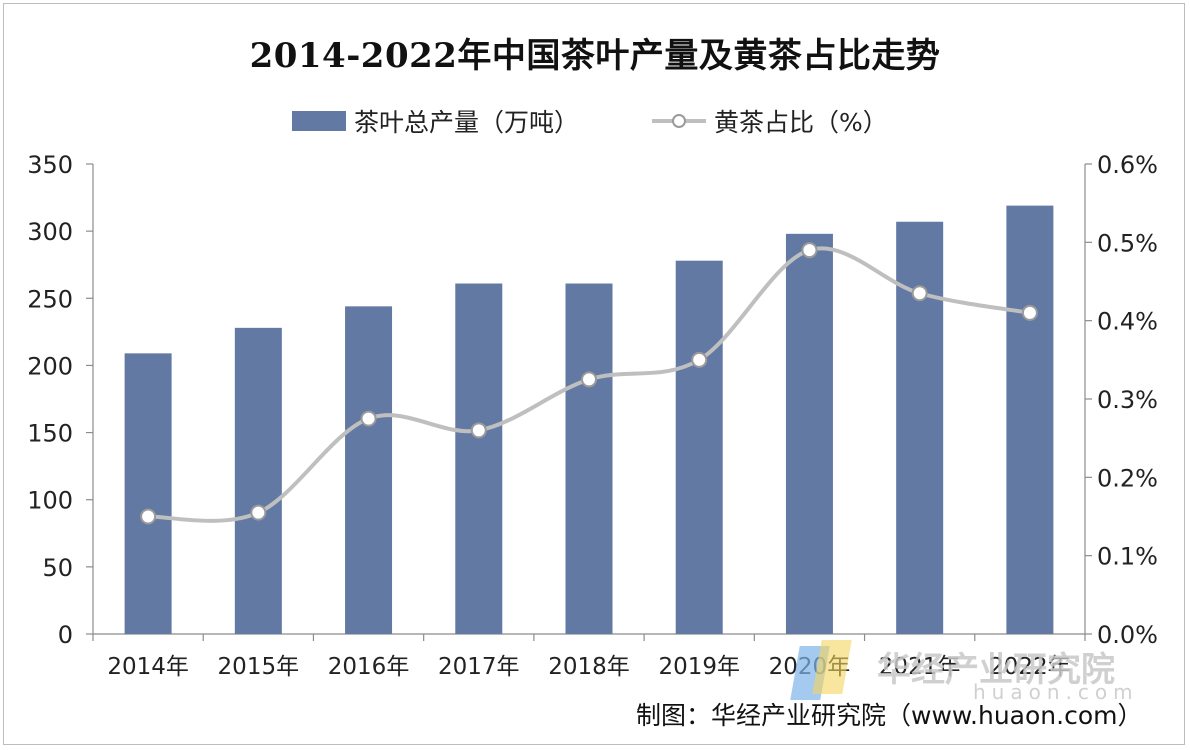 Image resolution: width=1190 pixels, height=750 pixels. Describe the element at coordinates (801, 122) in the screenshot. I see `legend-line-label: 黄茶占比（%）` at that location.